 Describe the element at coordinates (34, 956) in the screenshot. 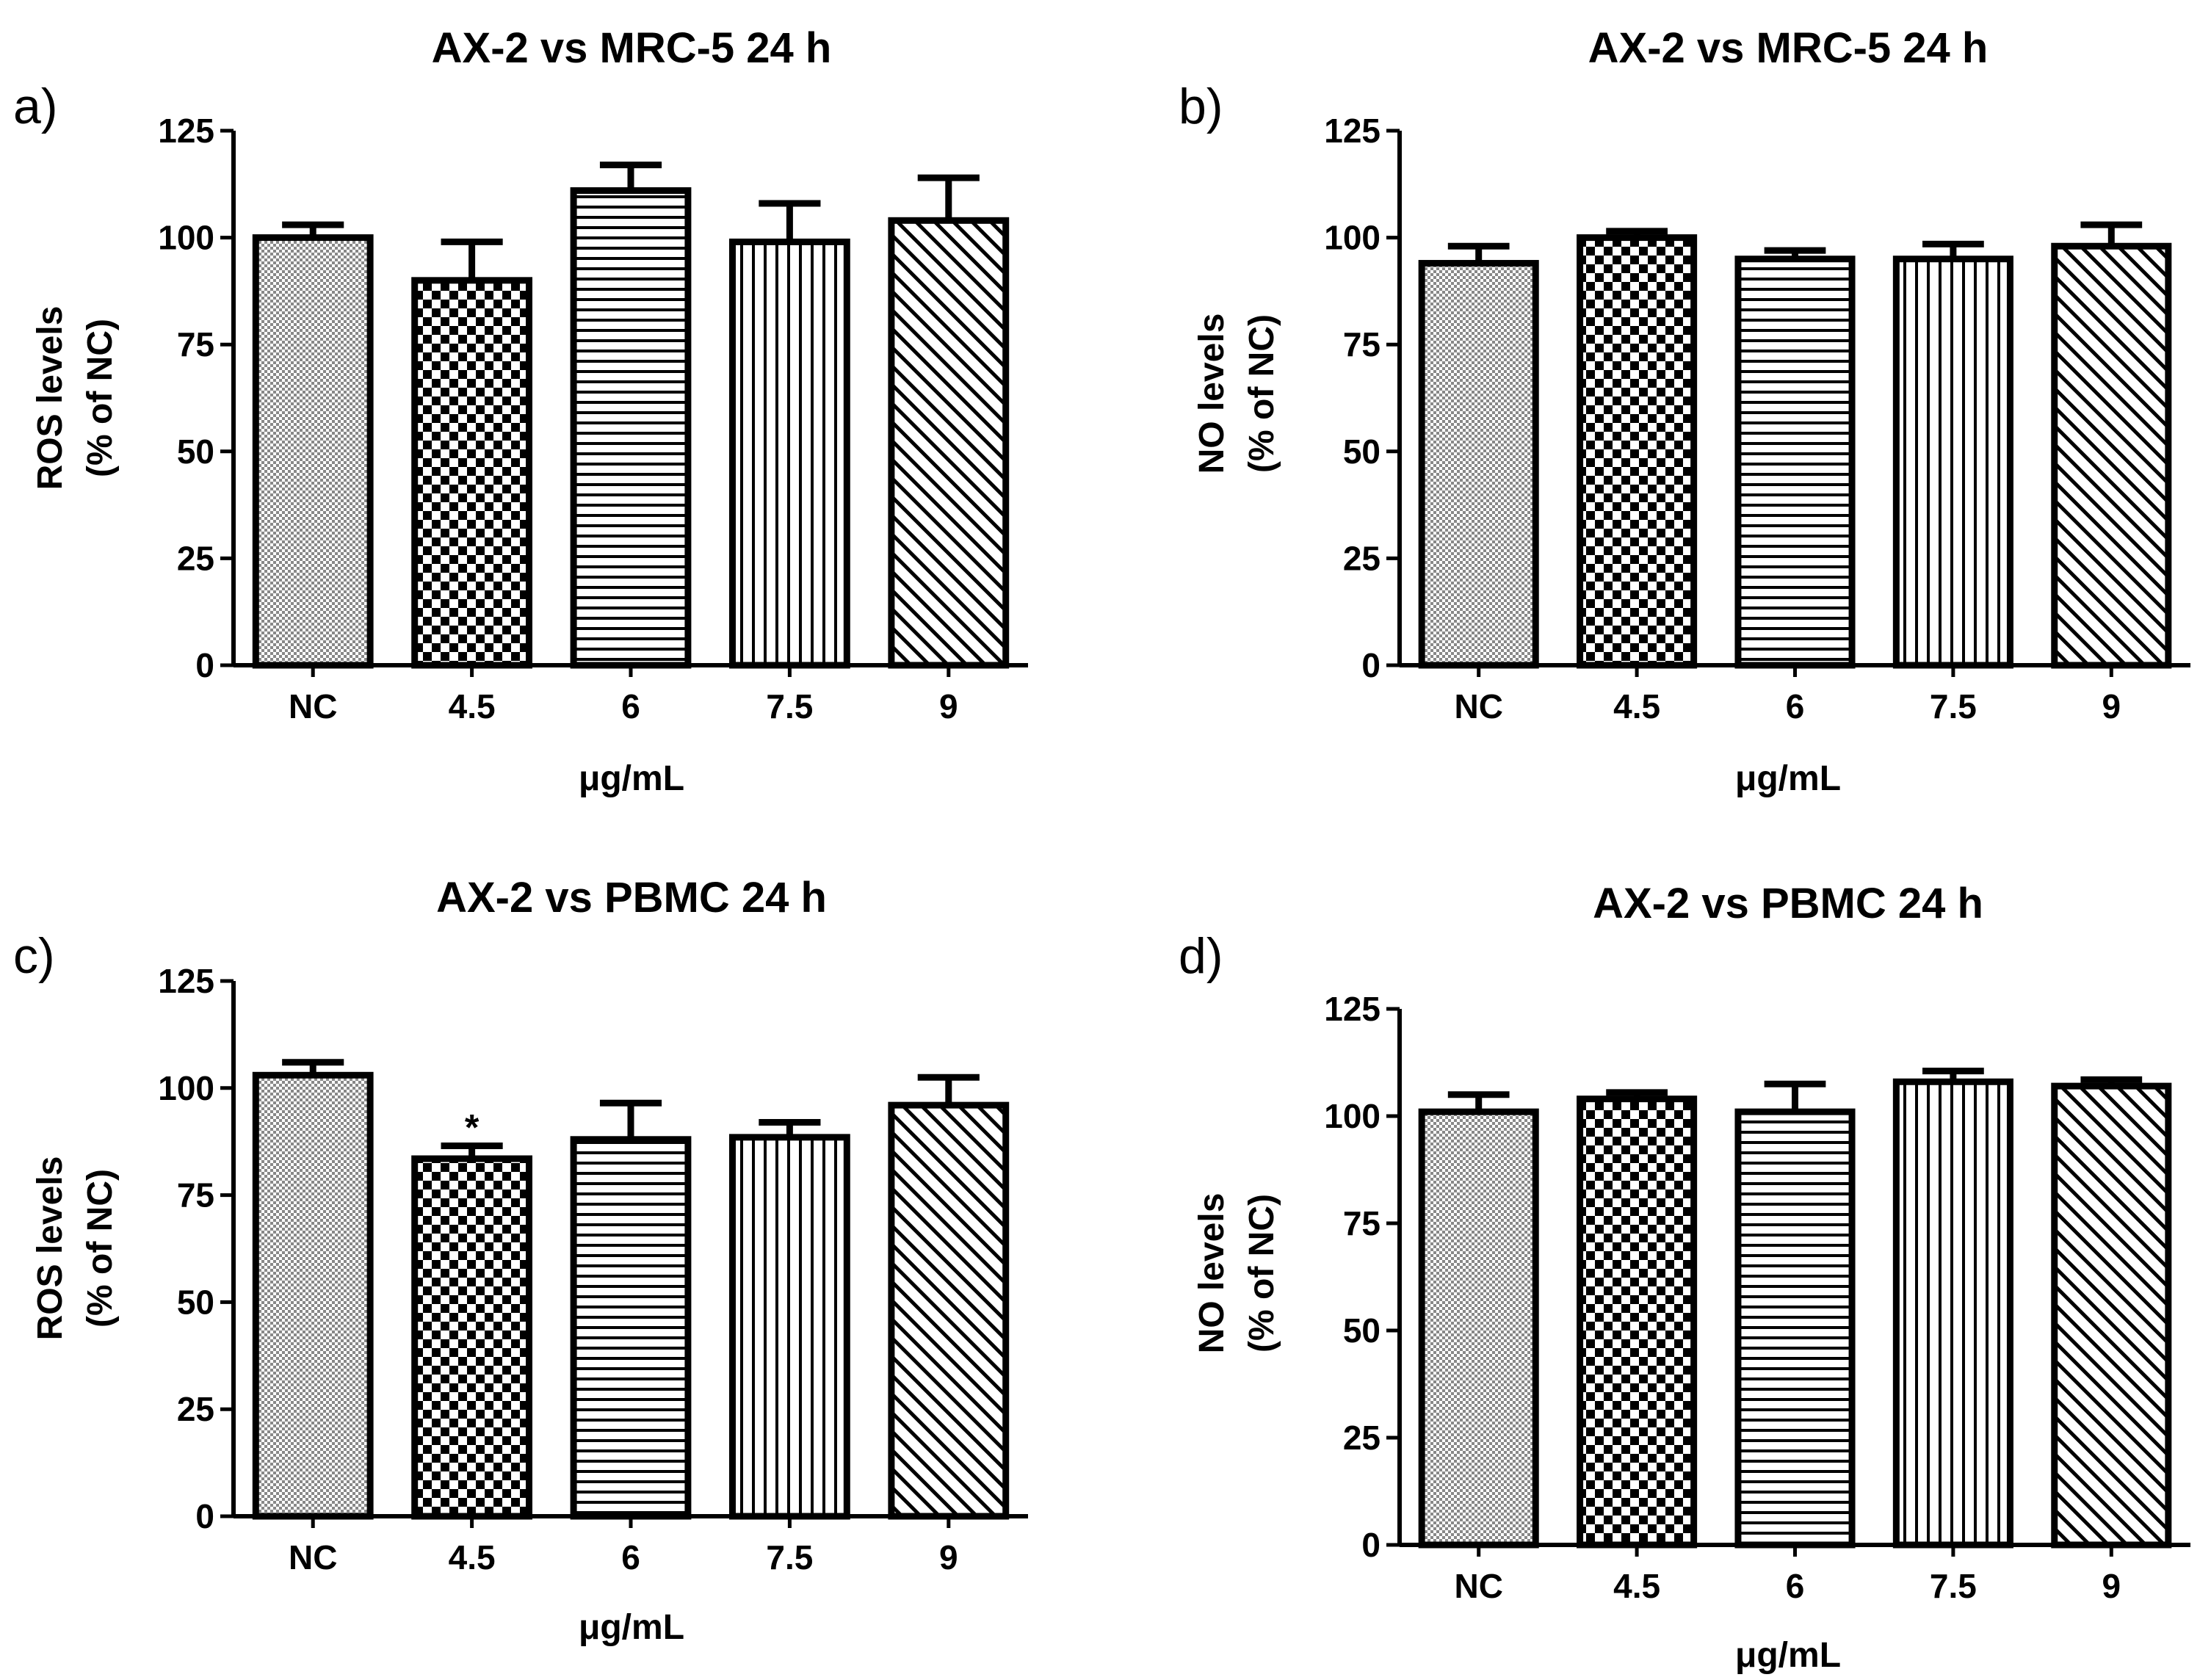

I see `panel-label: c)` at that location.